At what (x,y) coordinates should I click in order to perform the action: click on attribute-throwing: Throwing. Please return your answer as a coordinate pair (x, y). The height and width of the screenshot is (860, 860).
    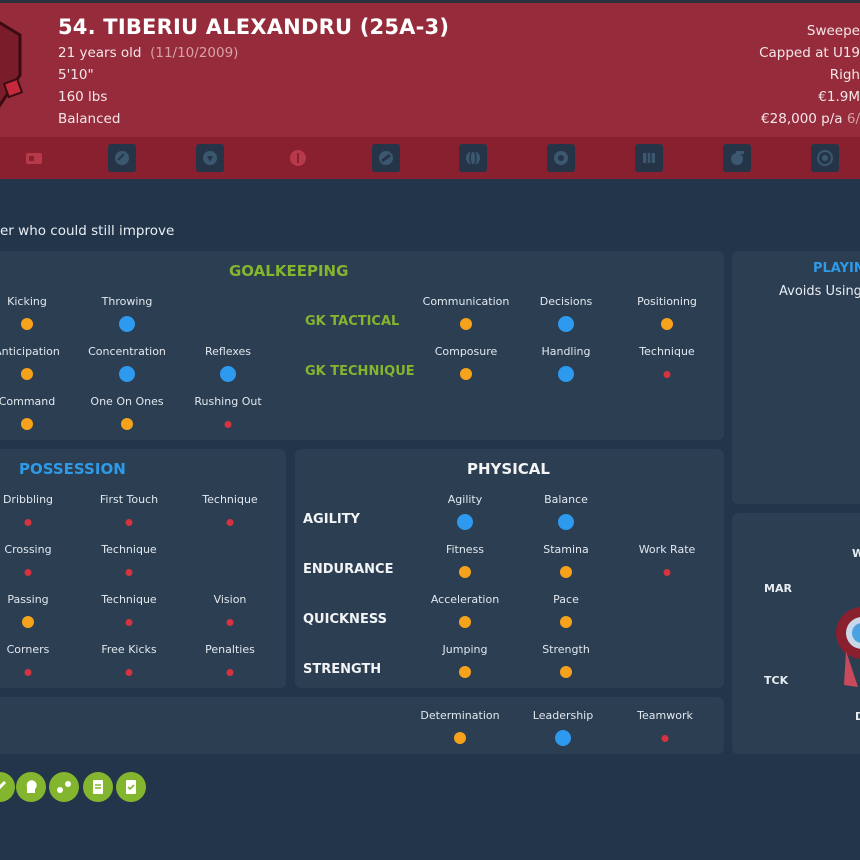
    Looking at the image, I should click on (127, 315).